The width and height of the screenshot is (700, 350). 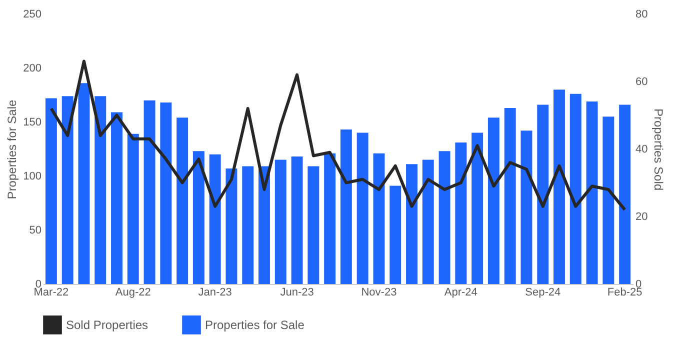 I want to click on y2-tick-label: 20, so click(x=642, y=217).